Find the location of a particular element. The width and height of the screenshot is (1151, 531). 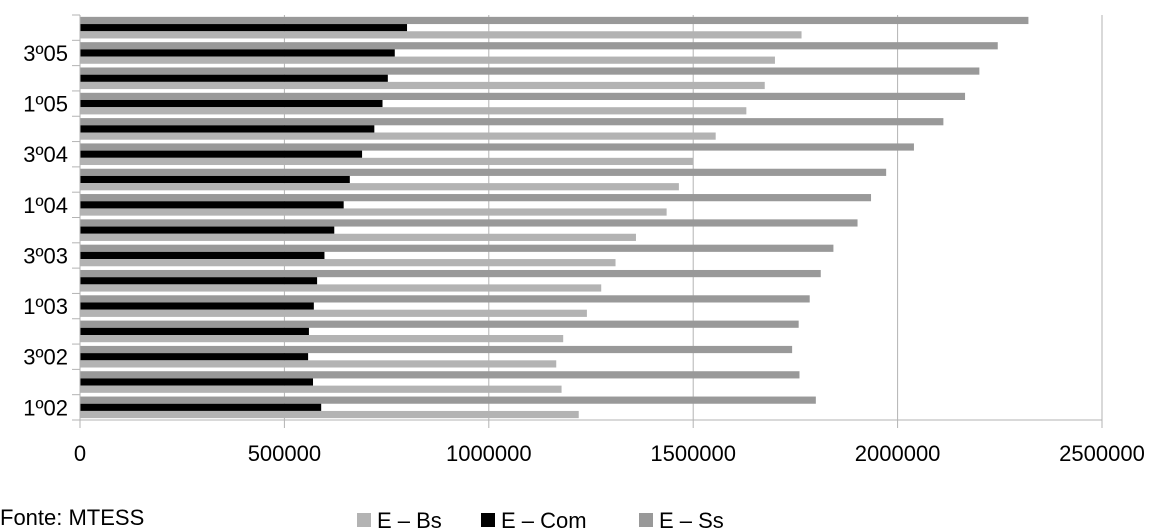

bar-e-com-2º05 is located at coordinates (234, 78).